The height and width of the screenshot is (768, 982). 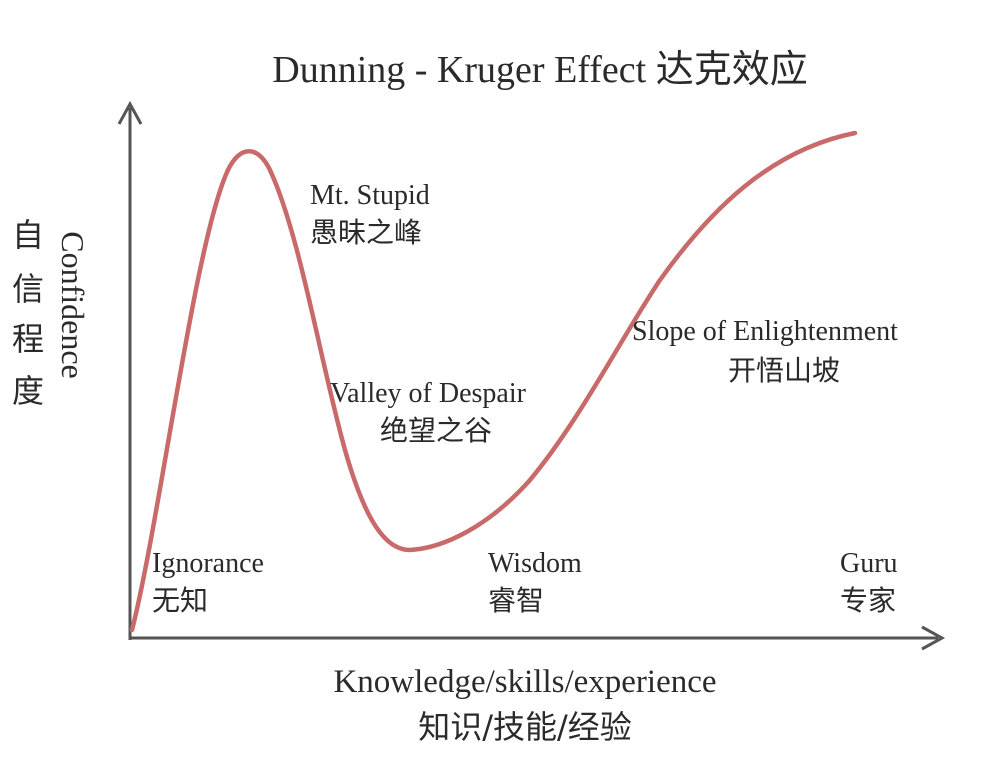 I want to click on valley-label-en: Valley of Despair, so click(x=428, y=393).